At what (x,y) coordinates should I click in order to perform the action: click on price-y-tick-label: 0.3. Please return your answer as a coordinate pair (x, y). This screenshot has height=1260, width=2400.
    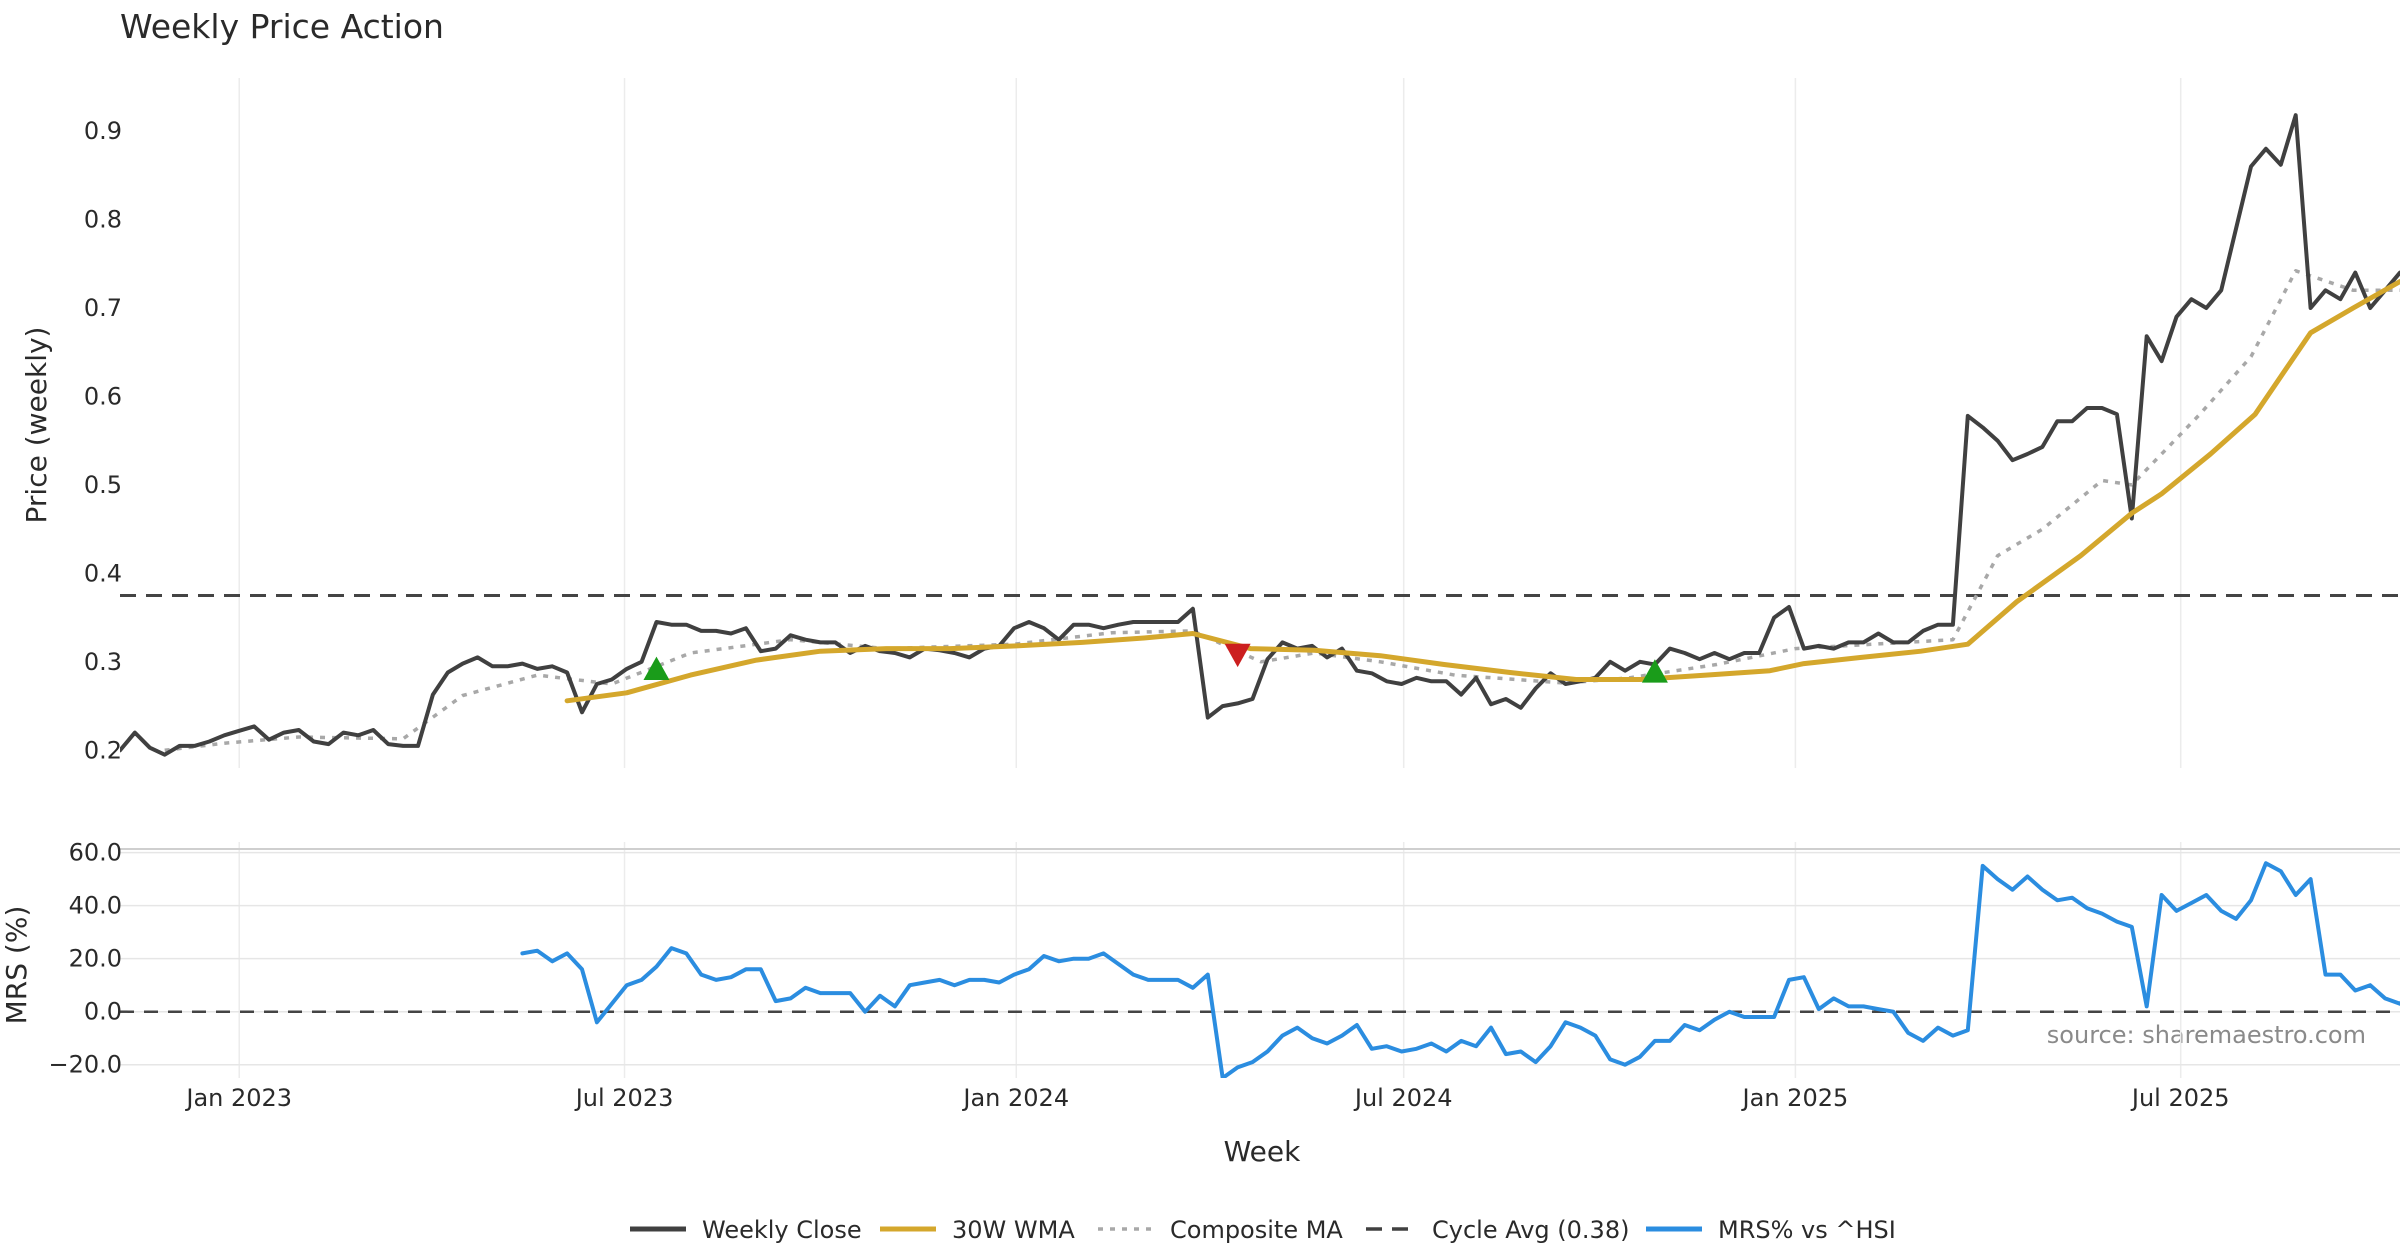
    Looking at the image, I should click on (103, 662).